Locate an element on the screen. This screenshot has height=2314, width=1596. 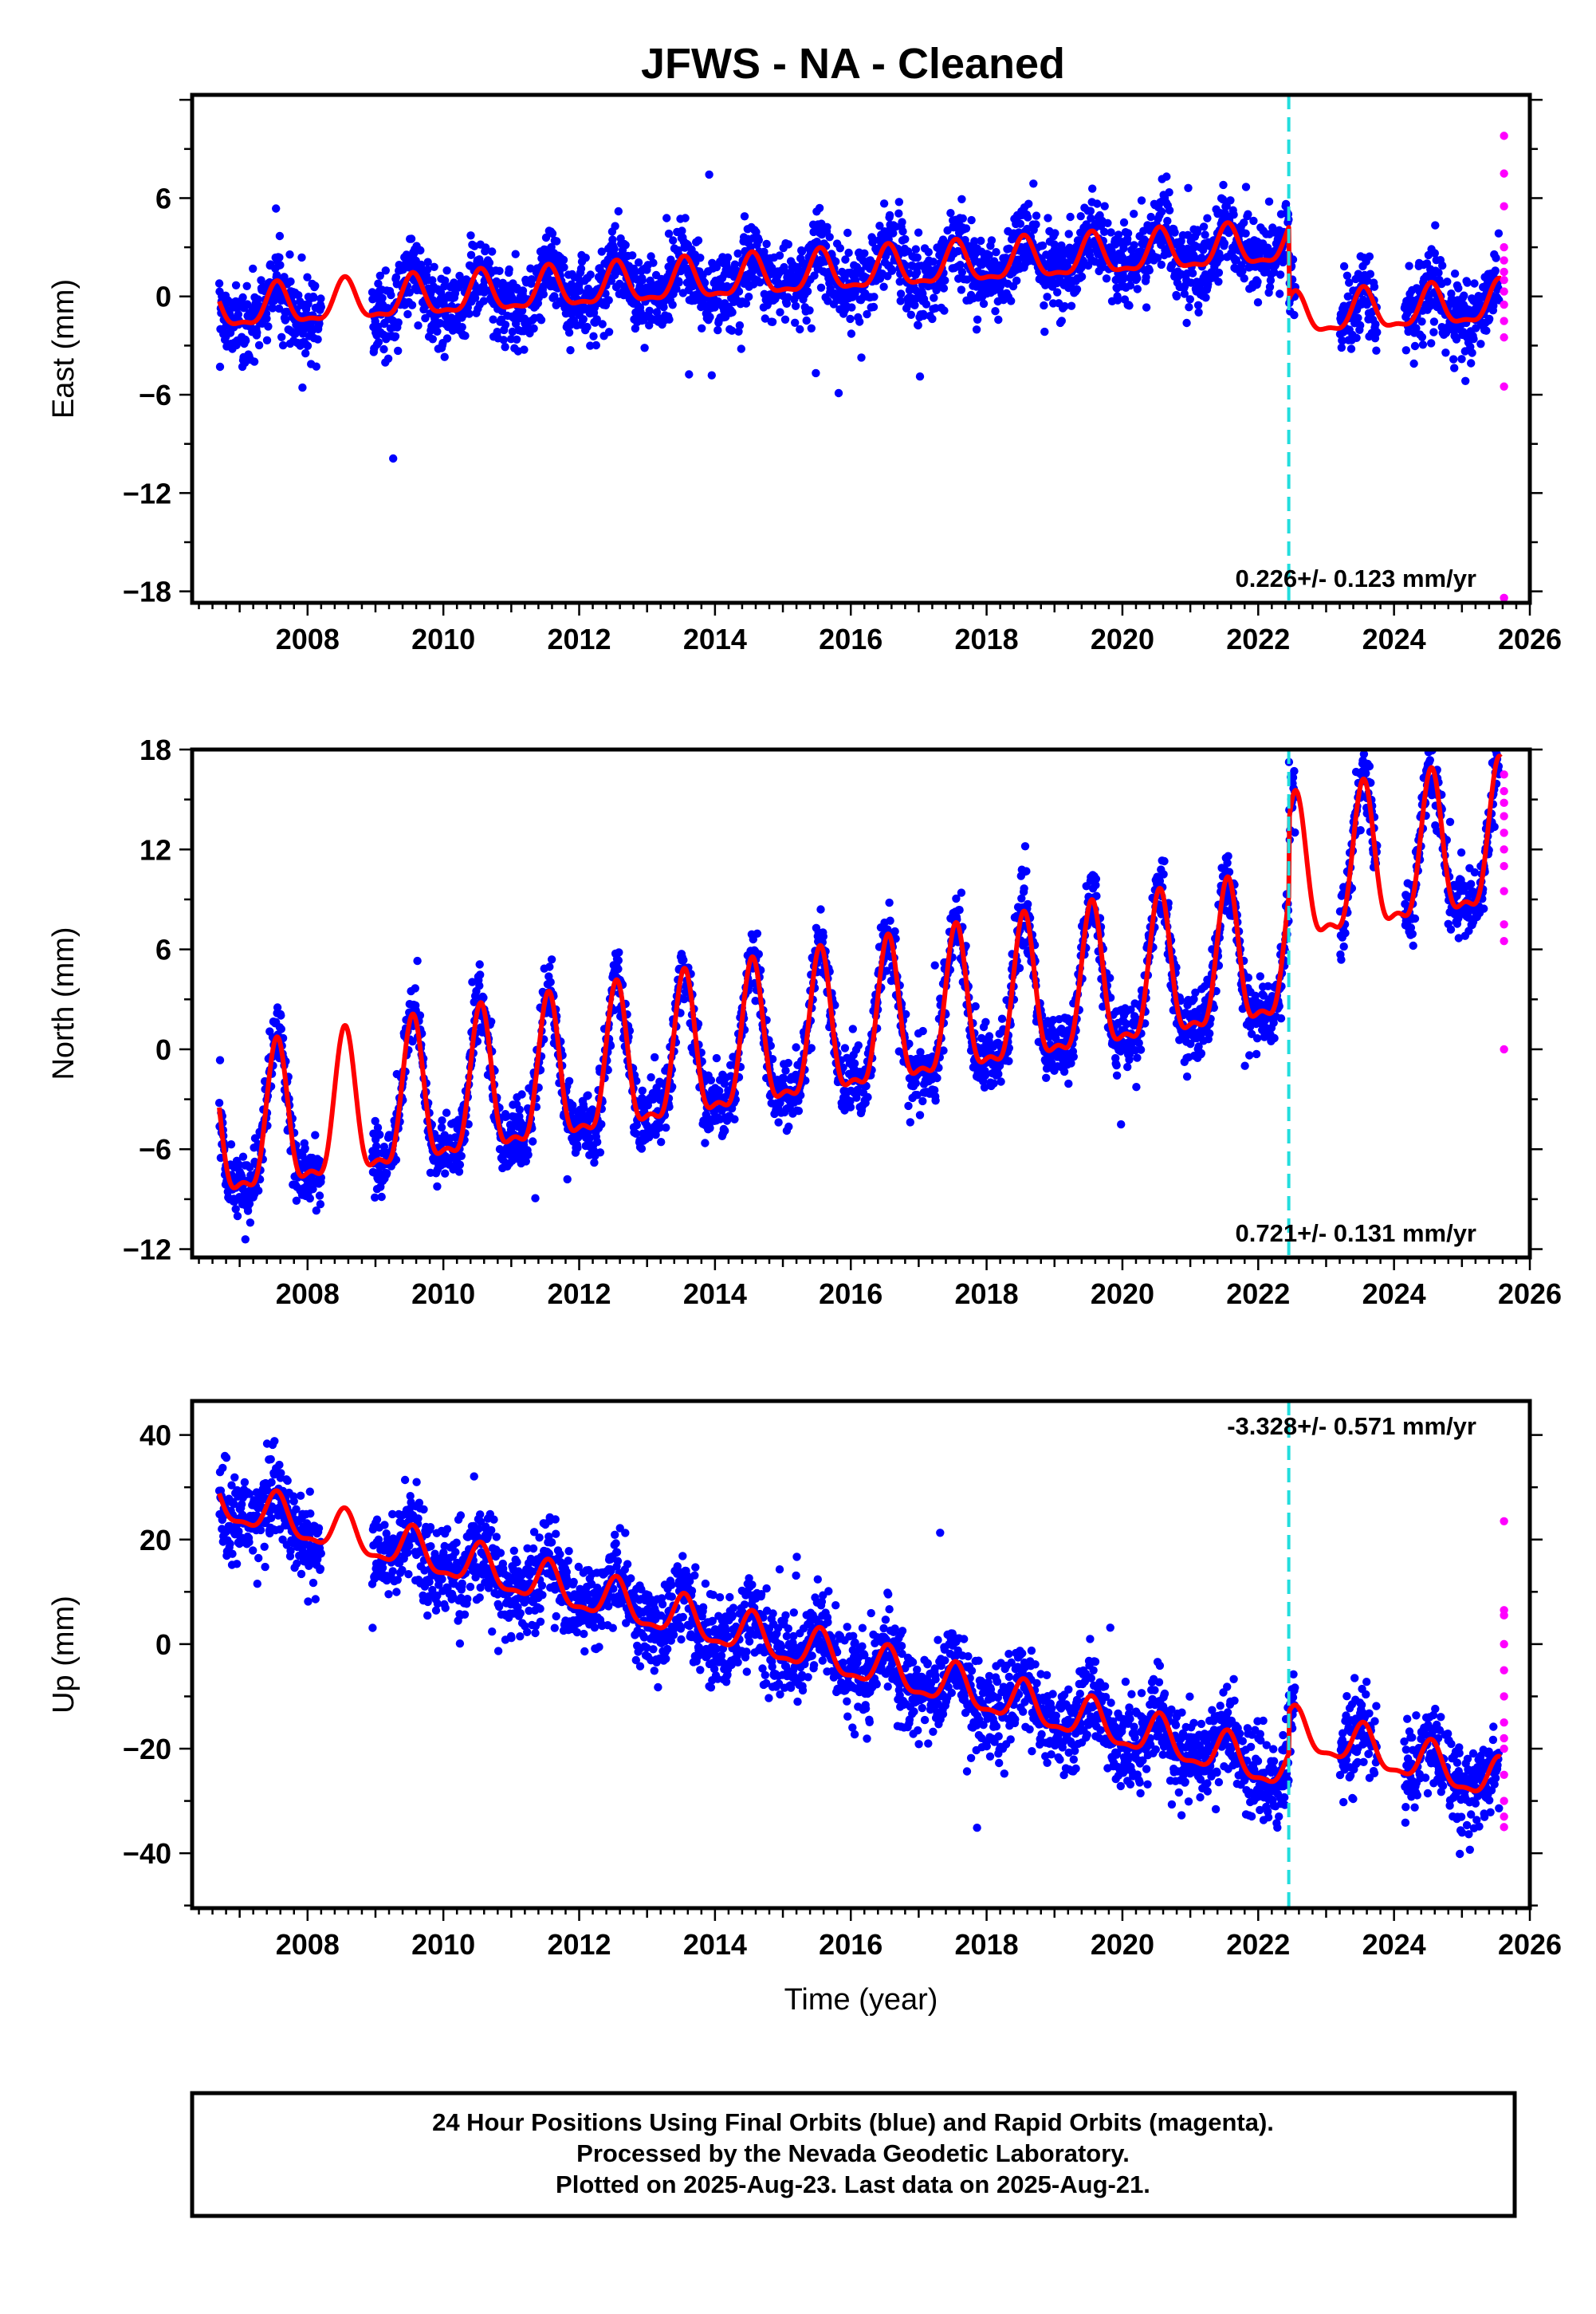
x-tick-label: 2014 is located at coordinates (715, 639).